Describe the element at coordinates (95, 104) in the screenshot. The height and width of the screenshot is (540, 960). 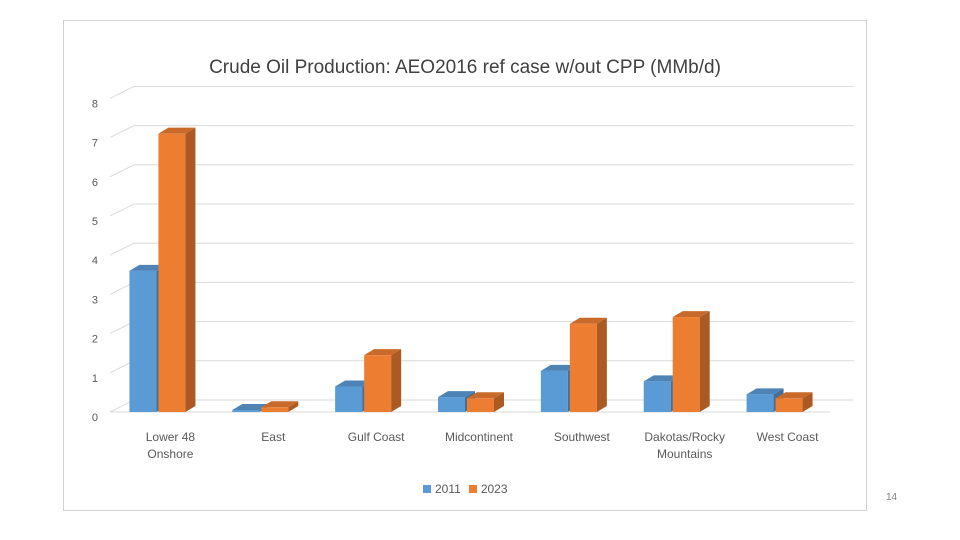
I see `y-tick-label: 8` at that location.